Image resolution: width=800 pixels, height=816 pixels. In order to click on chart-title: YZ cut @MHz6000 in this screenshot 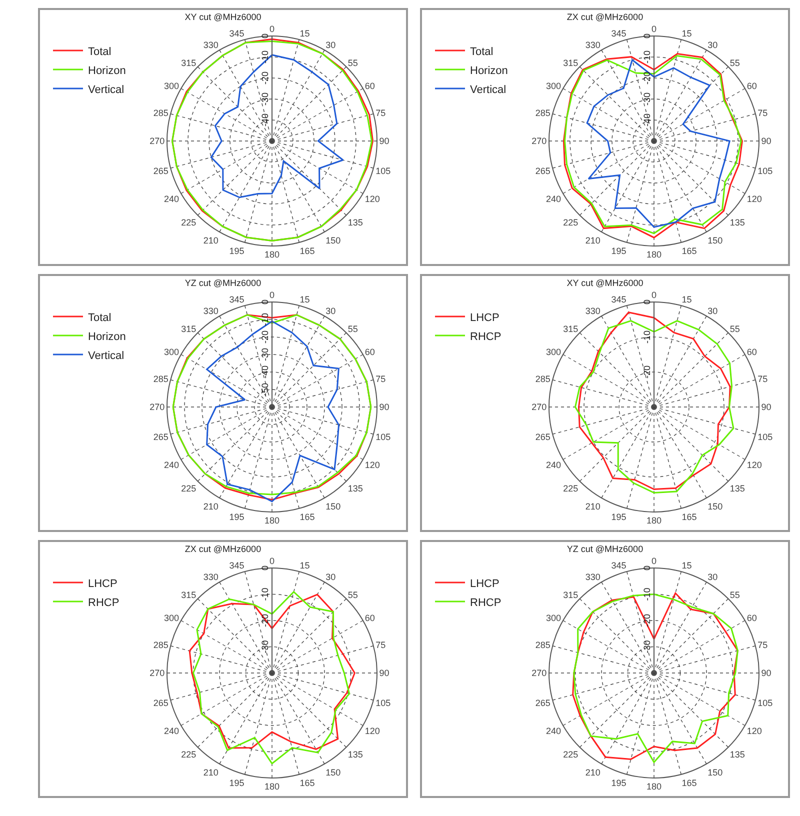, I will do `click(605, 549)`.